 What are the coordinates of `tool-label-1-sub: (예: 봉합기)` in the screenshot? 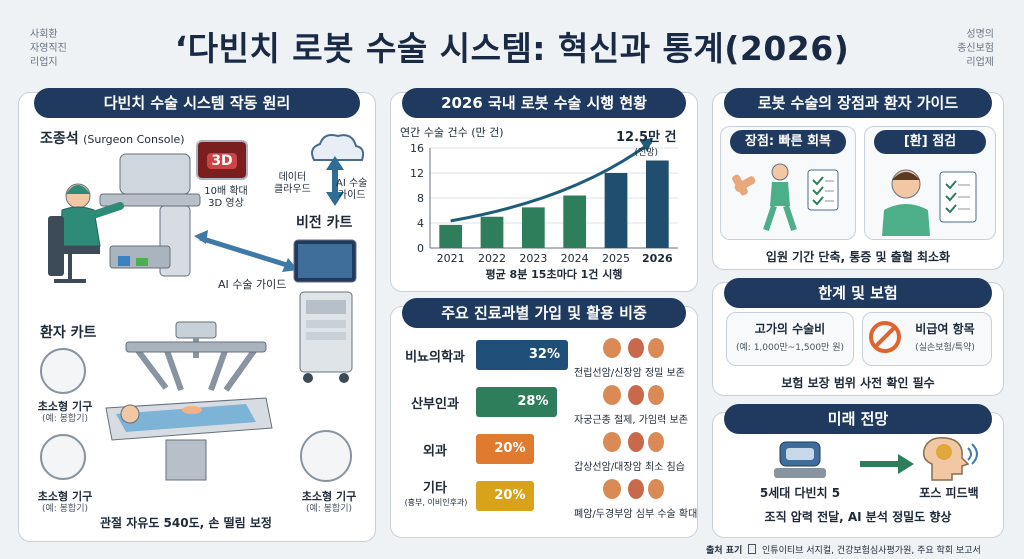 It's located at (65, 419).